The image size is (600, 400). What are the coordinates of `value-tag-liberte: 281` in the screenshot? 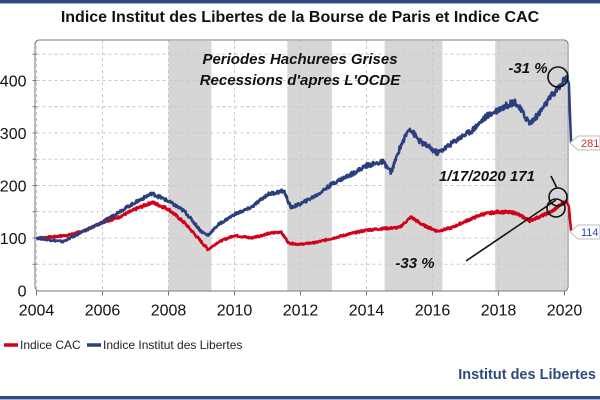 It's located at (584, 143).